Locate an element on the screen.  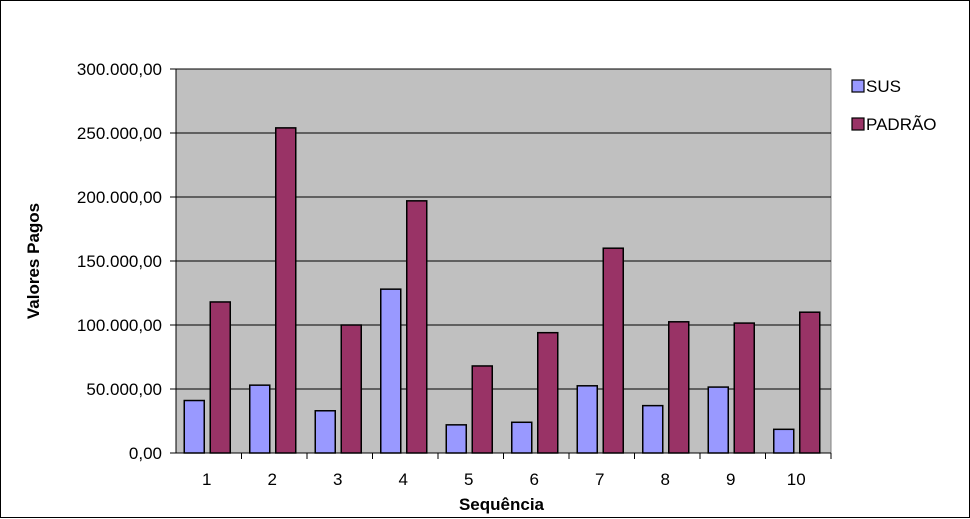
x-tick-label: 3 is located at coordinates (337, 479).